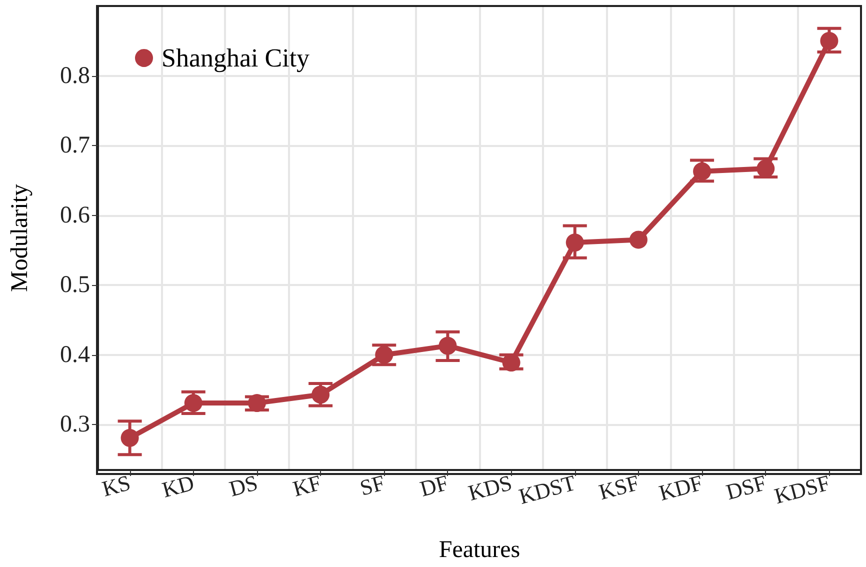  I want to click on legend-label: Shanghai City, so click(236, 58).